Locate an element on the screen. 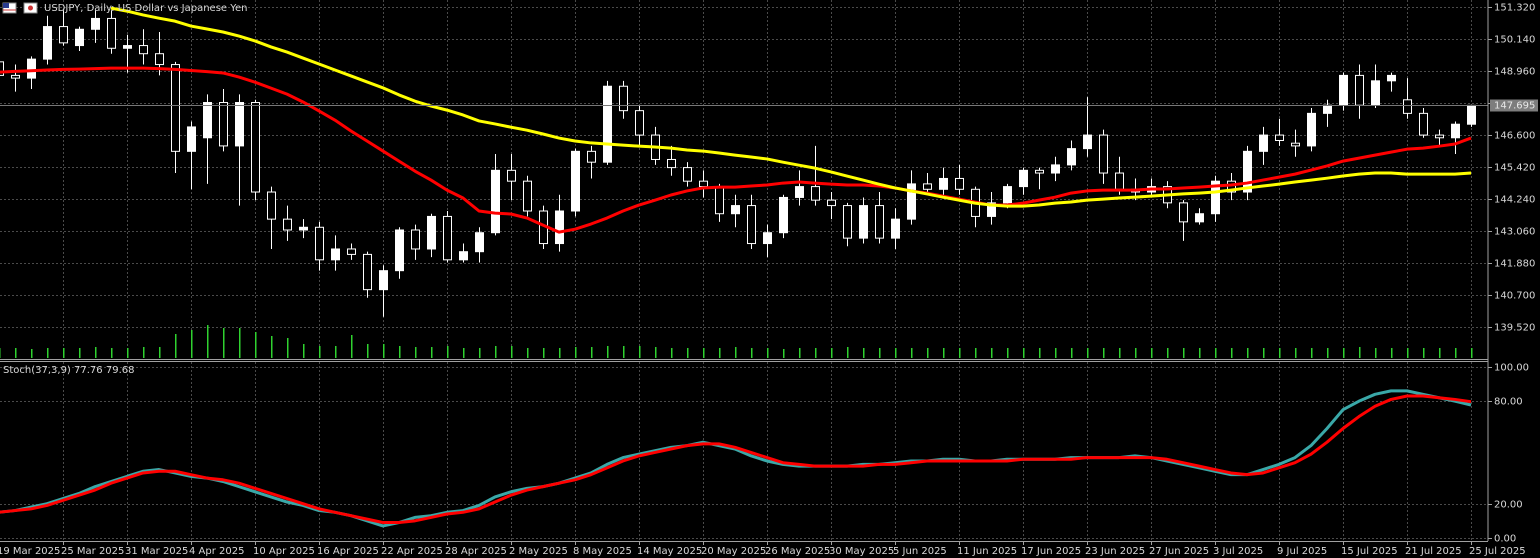 Image resolution: width=1540 pixels, height=558 pixels. x-tick-label: 15 Jul 2025 is located at coordinates (1369, 551).